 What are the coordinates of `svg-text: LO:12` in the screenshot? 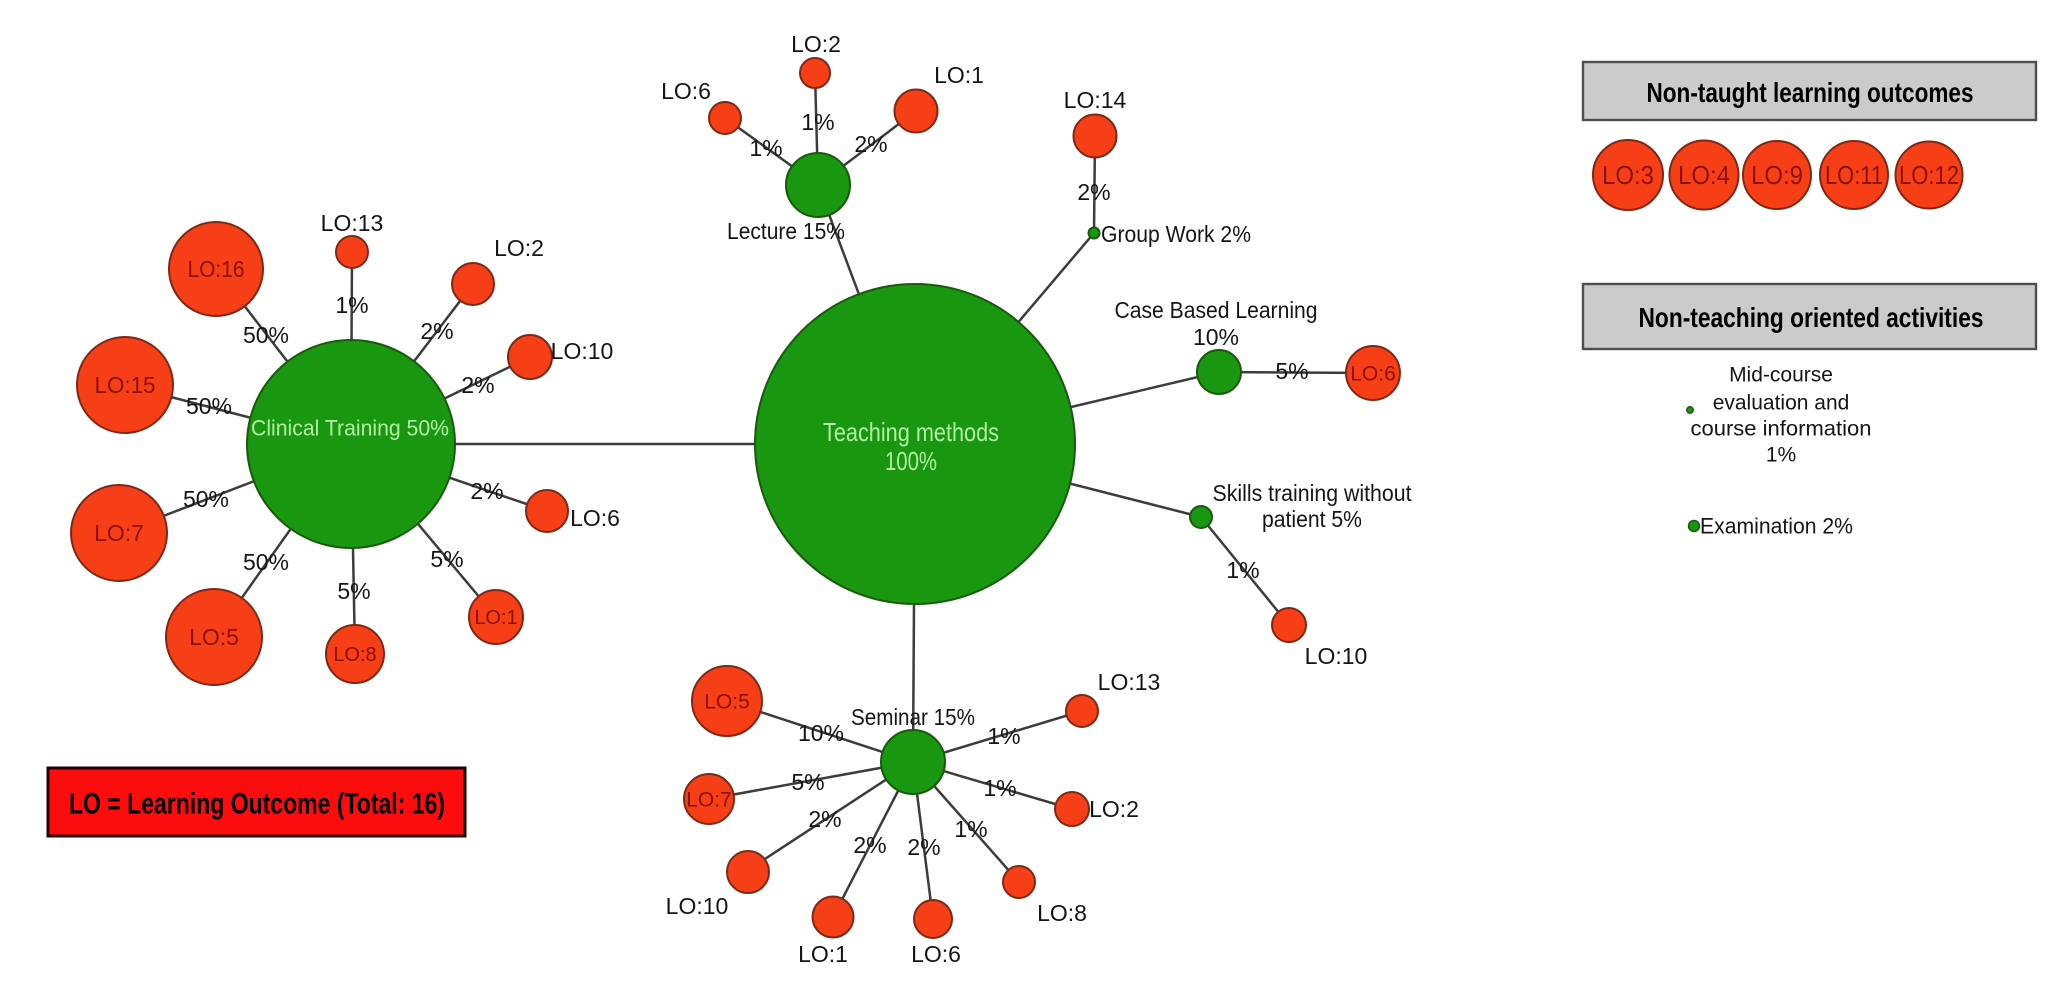 It's located at (1929, 175).